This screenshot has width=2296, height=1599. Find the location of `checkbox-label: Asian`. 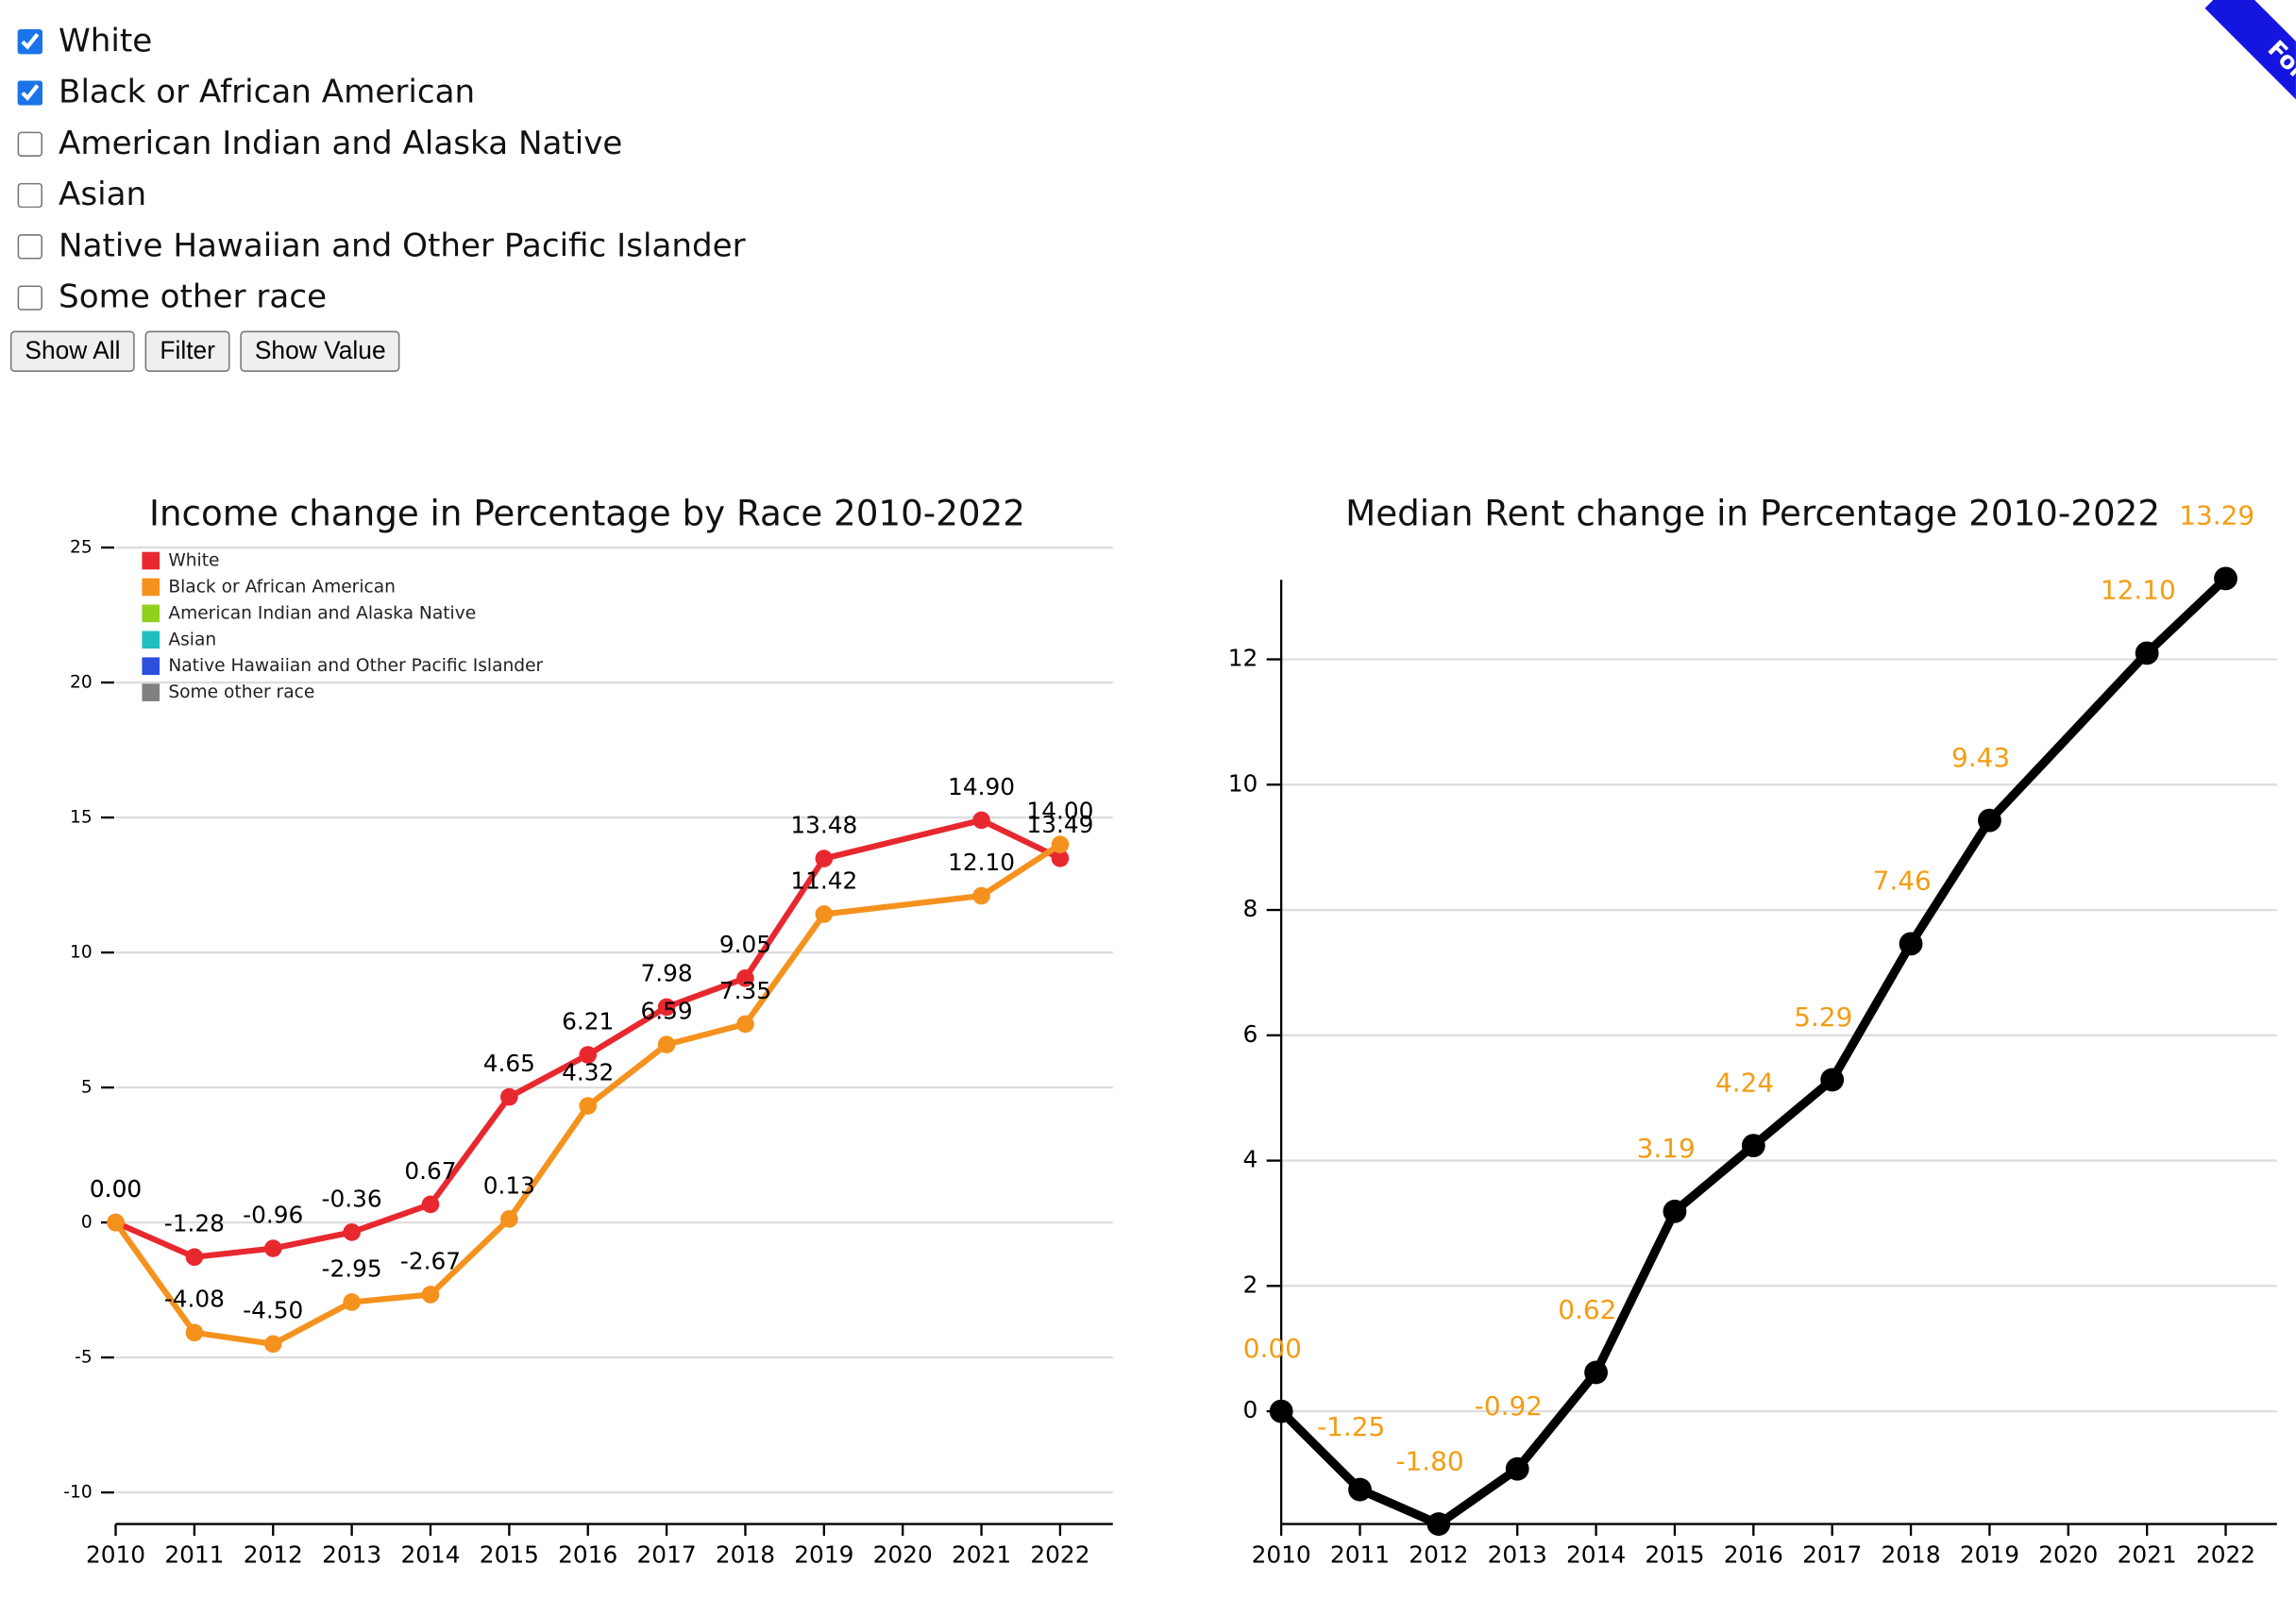

checkbox-label: Asian is located at coordinates (103, 195).